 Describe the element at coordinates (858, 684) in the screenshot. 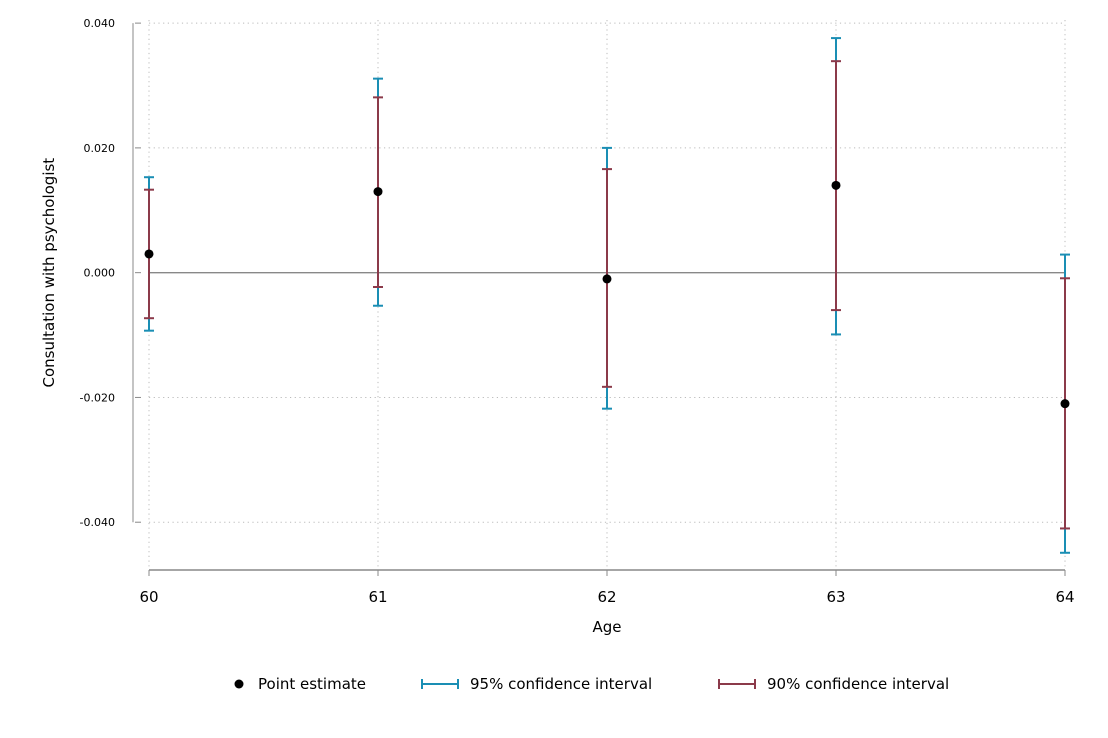

I see `legend-ci90-label: 90% confidence interval` at that location.